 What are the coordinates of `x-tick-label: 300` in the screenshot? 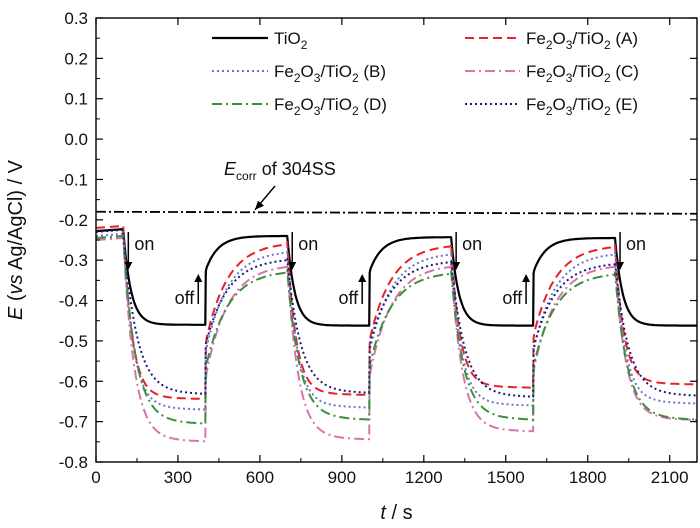 It's located at (178, 477).